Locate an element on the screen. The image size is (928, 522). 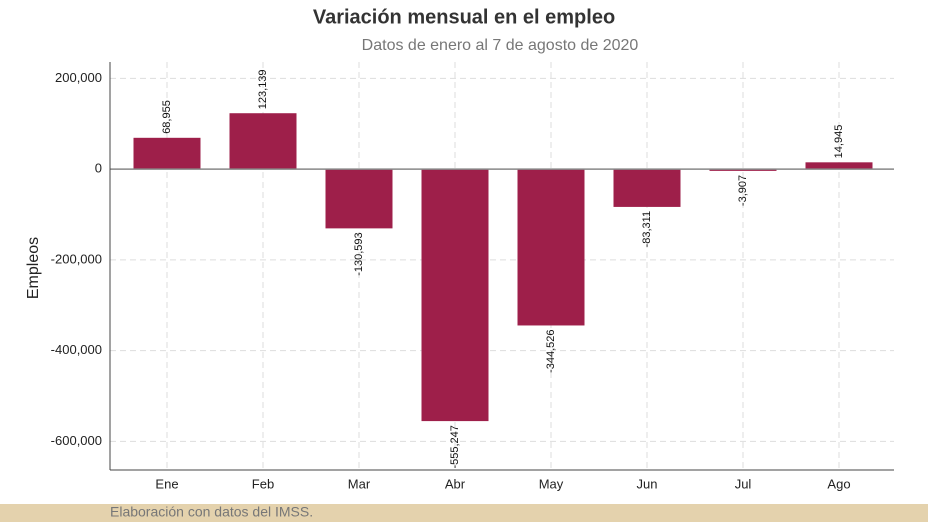
x-tick-label: Ago is located at coordinates (838, 483).